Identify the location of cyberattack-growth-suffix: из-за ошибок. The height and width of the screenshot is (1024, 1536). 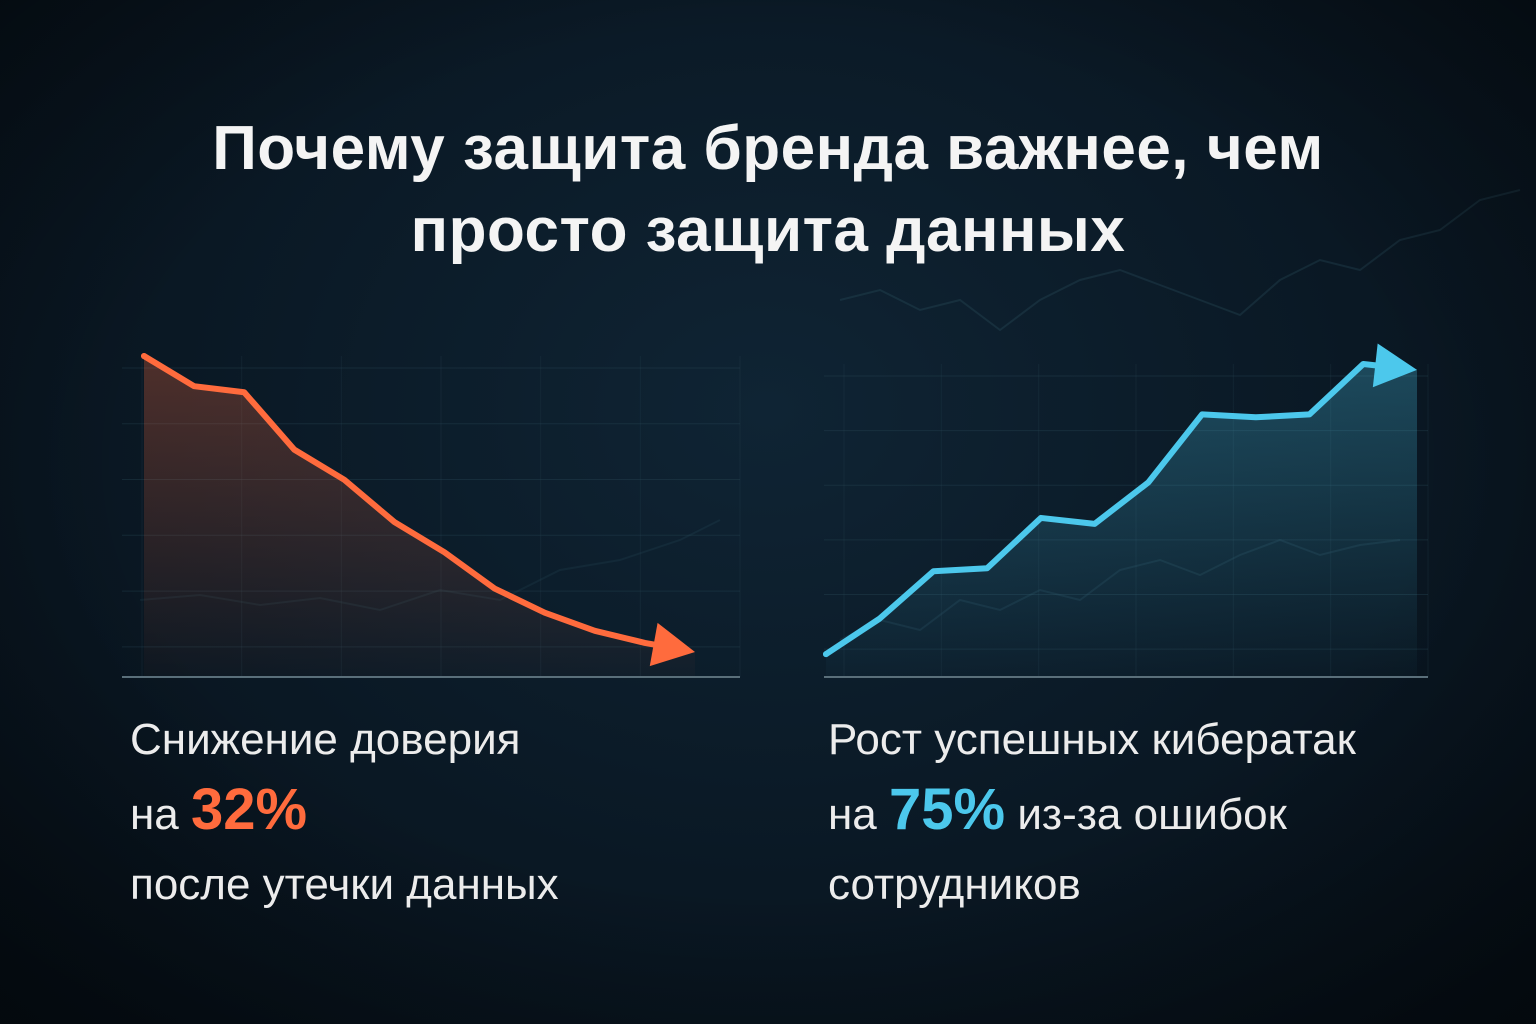
(1152, 814).